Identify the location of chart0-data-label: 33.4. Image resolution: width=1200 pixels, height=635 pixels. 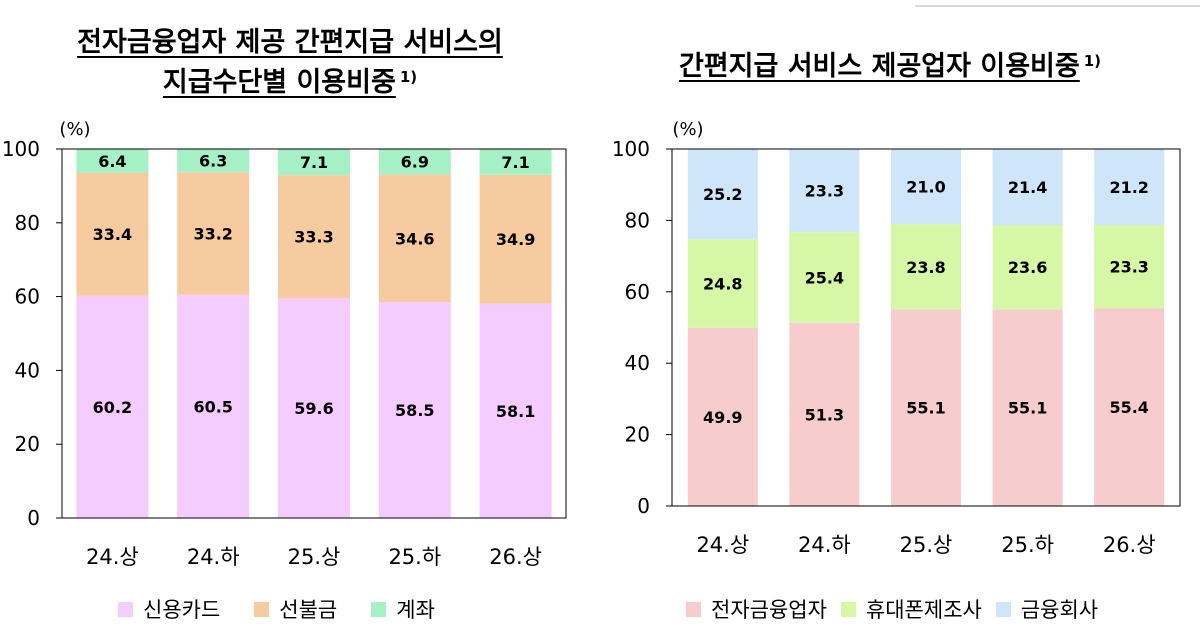
(112, 234).